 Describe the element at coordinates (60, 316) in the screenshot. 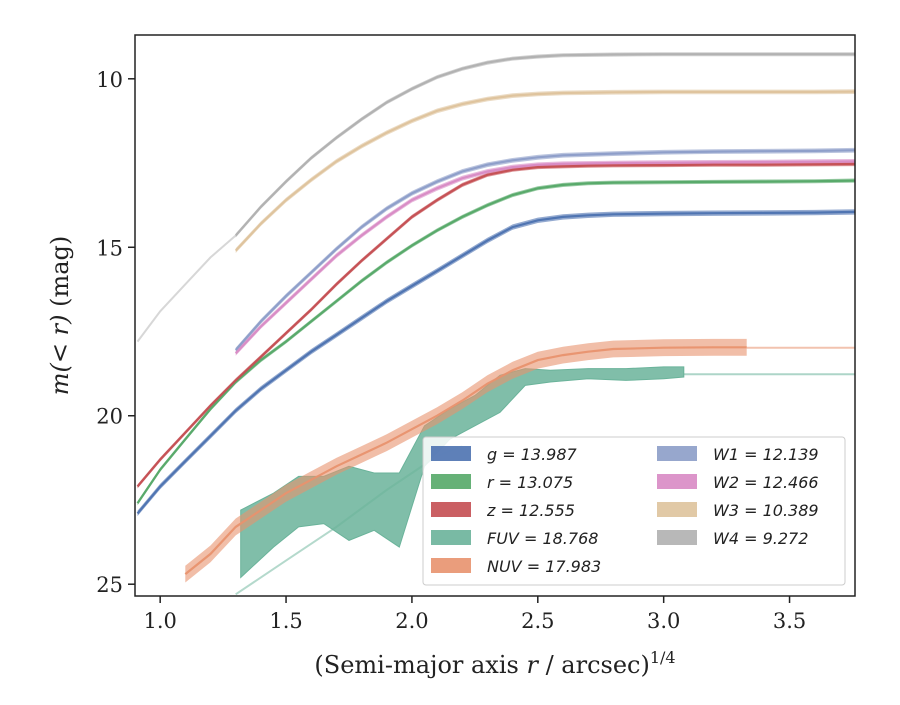

I see `y-axis-label: m(< r) (mag)` at that location.